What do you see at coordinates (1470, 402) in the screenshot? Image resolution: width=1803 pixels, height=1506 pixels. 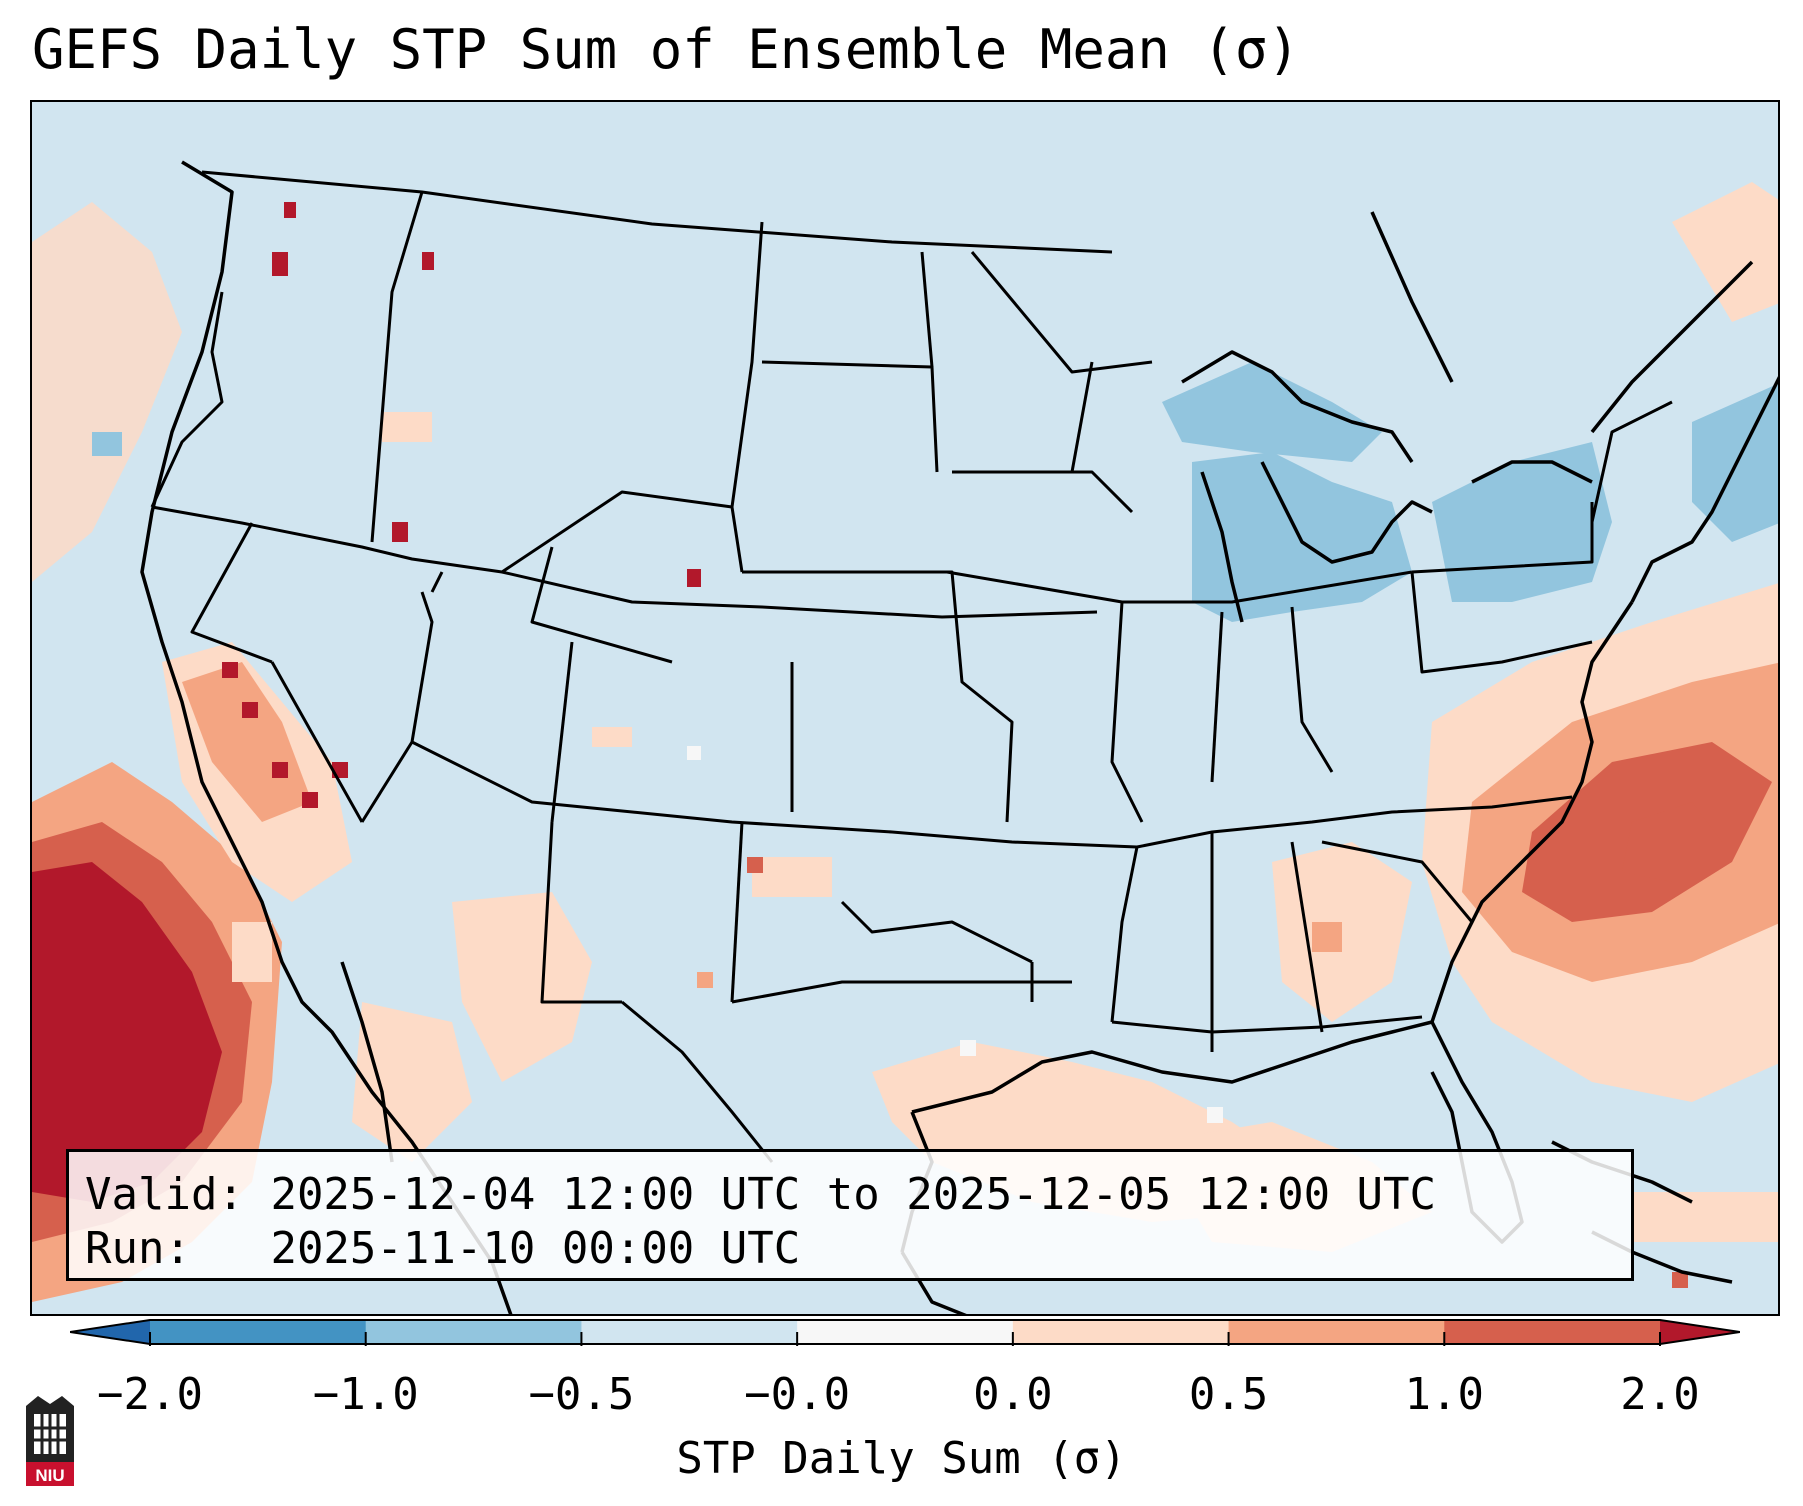 I see `great-lakes-anomaly-field` at bounding box center [1470, 402].